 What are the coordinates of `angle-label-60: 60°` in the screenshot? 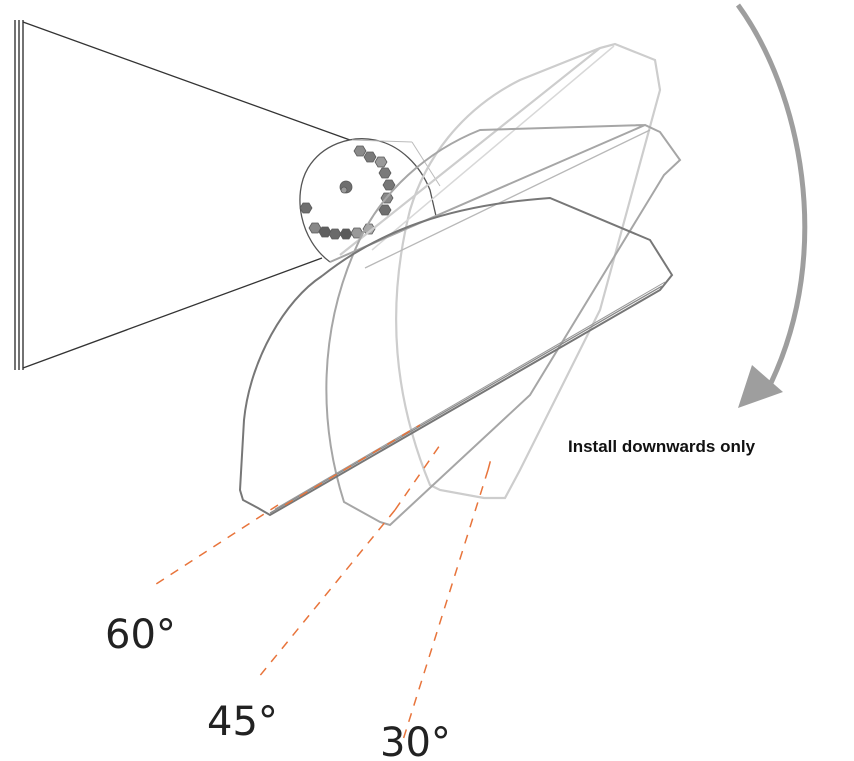 It's located at (140, 635).